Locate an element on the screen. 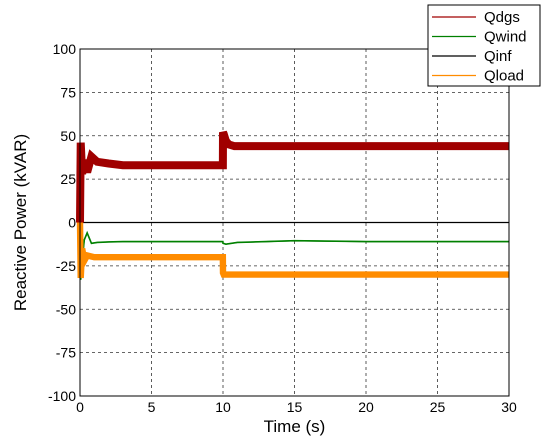 This screenshot has height=445, width=550. legend: Qdgs Qwind Qinf Qload is located at coordinates (484, 45).